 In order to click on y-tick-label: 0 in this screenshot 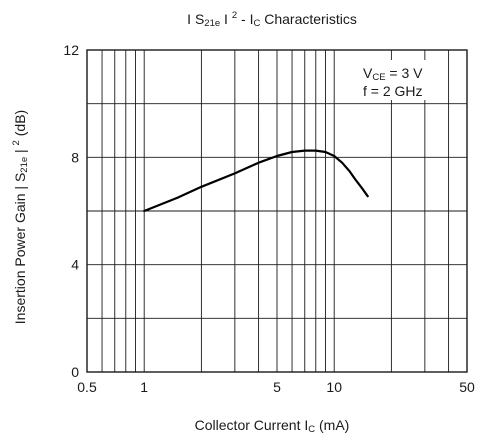, I will do `click(75, 372)`.